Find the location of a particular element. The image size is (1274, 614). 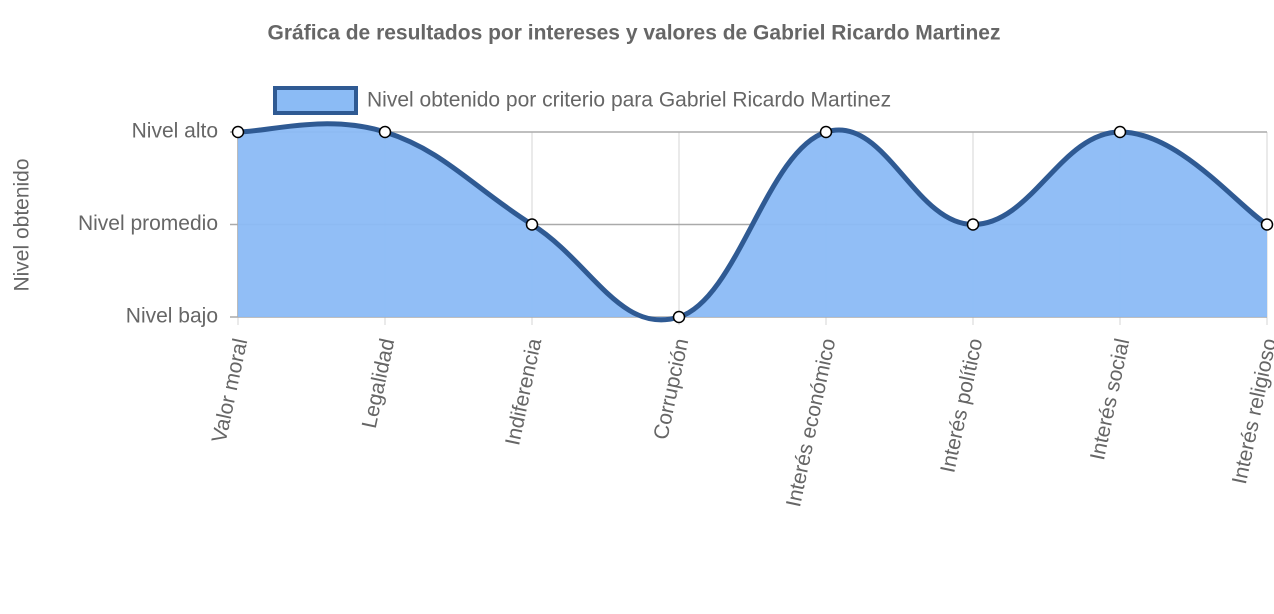

x-tick-label: Indiferencia is located at coordinates (523, 391).